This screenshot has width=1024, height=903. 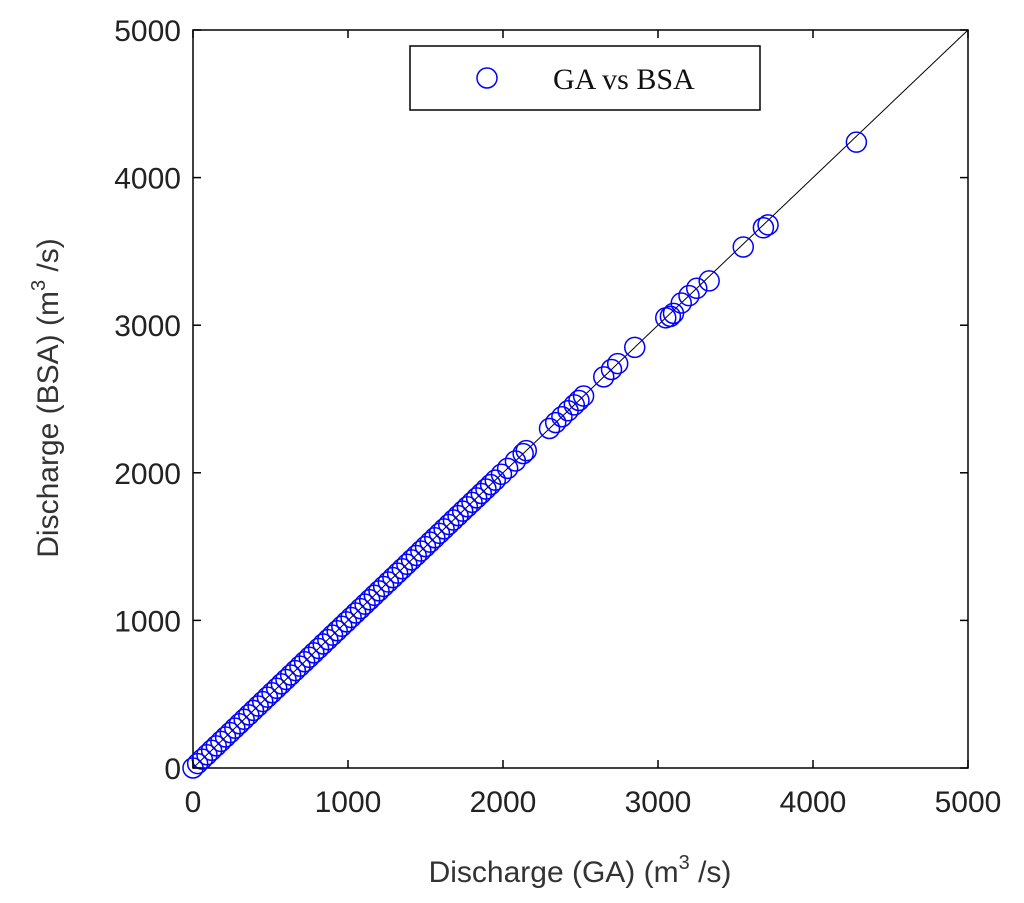 I want to click on x-tick-label: 0, so click(x=193, y=802).